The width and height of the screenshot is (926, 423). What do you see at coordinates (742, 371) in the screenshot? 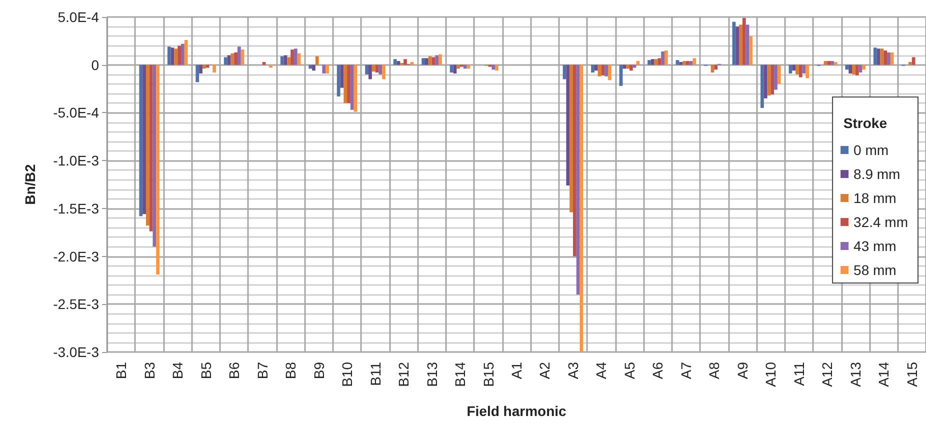
I see `x-tick-label: A9` at bounding box center [742, 371].